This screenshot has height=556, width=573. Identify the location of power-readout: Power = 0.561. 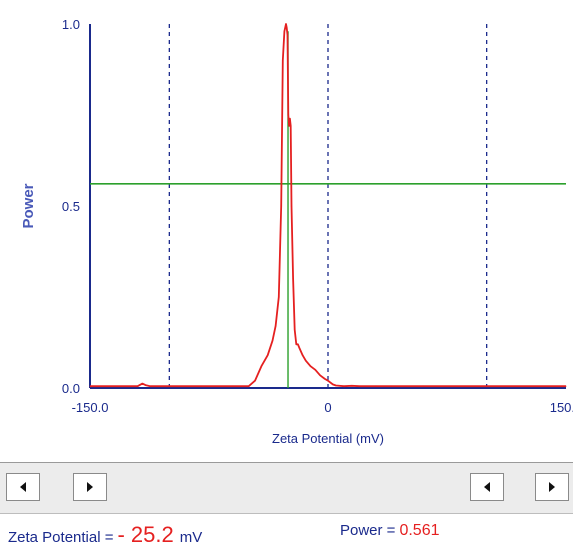
(393, 531).